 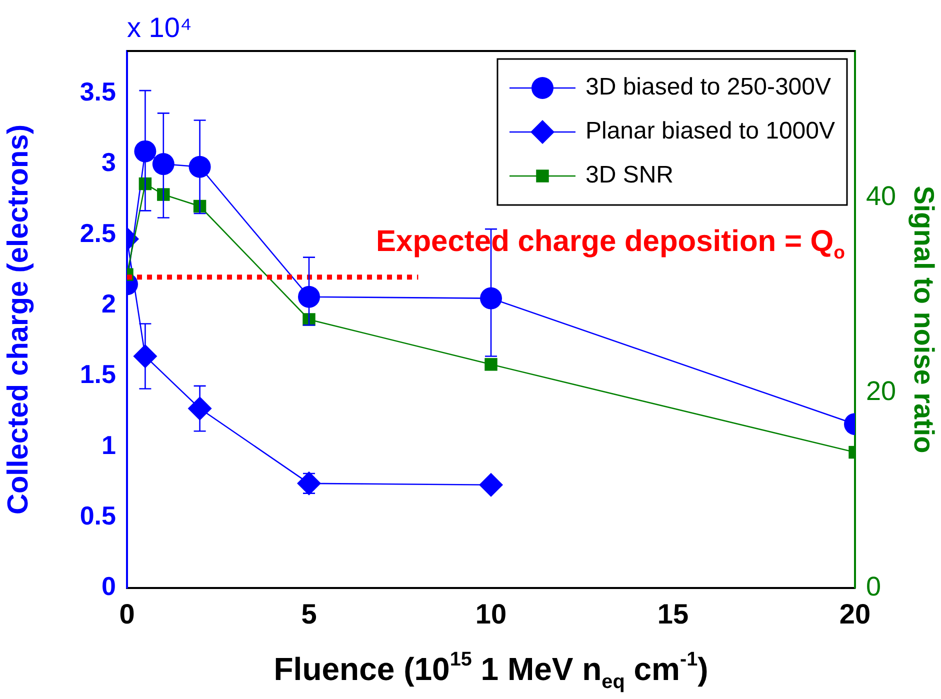 I want to click on x-tick-label: 5, so click(x=309, y=614).